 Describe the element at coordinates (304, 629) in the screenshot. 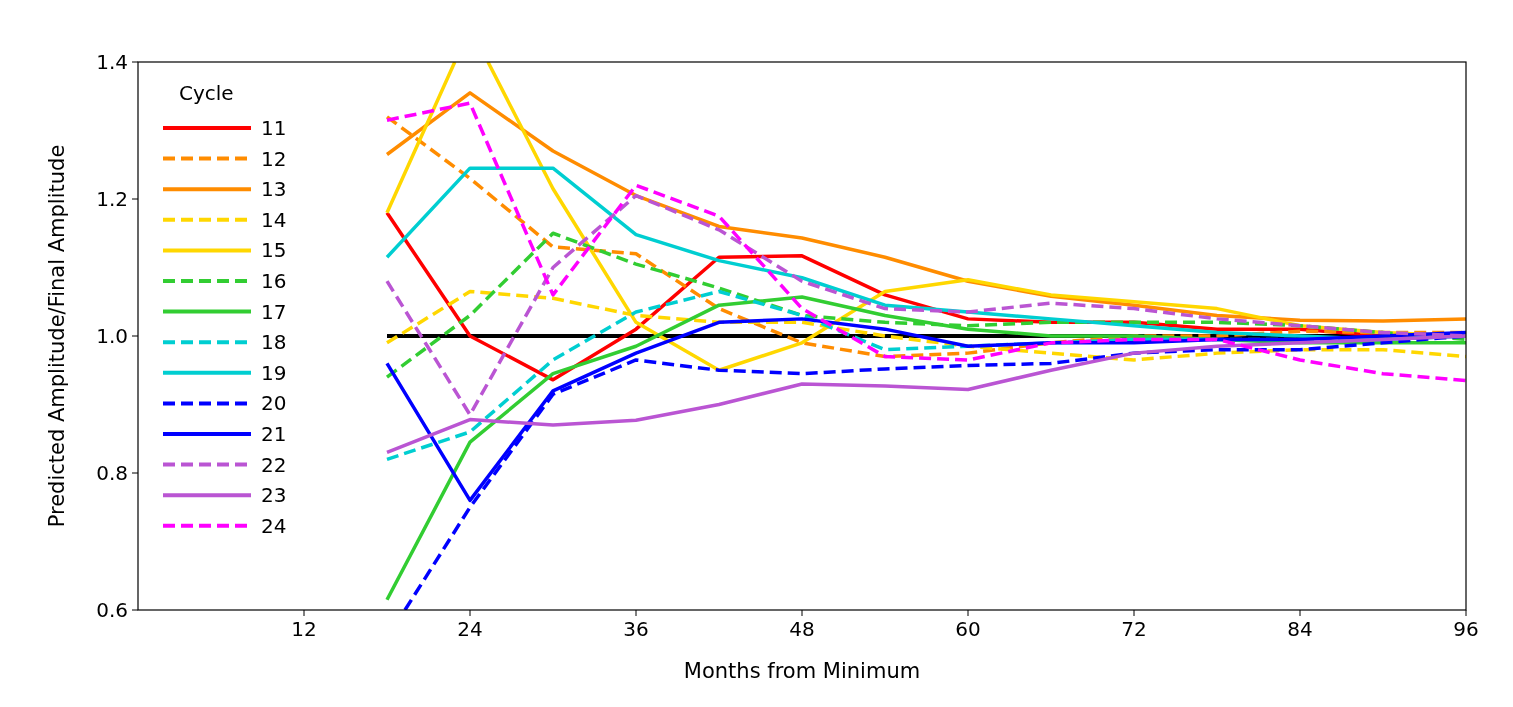

I see `x-tick-label: 12` at that location.